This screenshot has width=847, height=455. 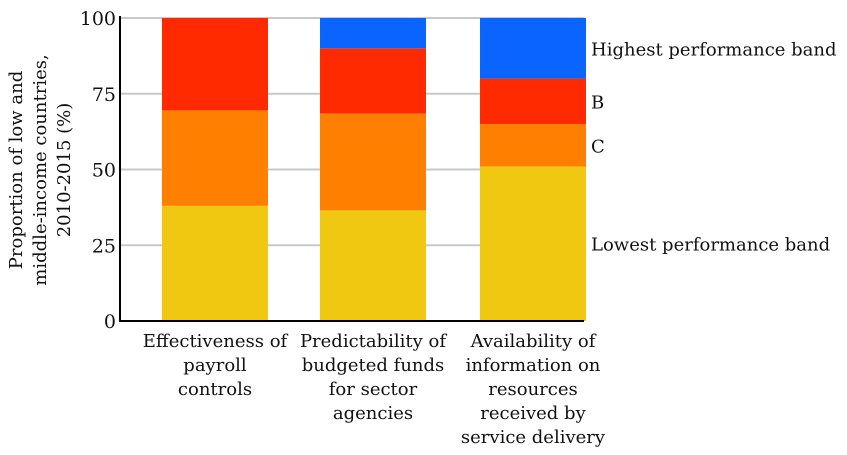 What do you see at coordinates (597, 102) in the screenshot?
I see `legend-label-2: B` at bounding box center [597, 102].